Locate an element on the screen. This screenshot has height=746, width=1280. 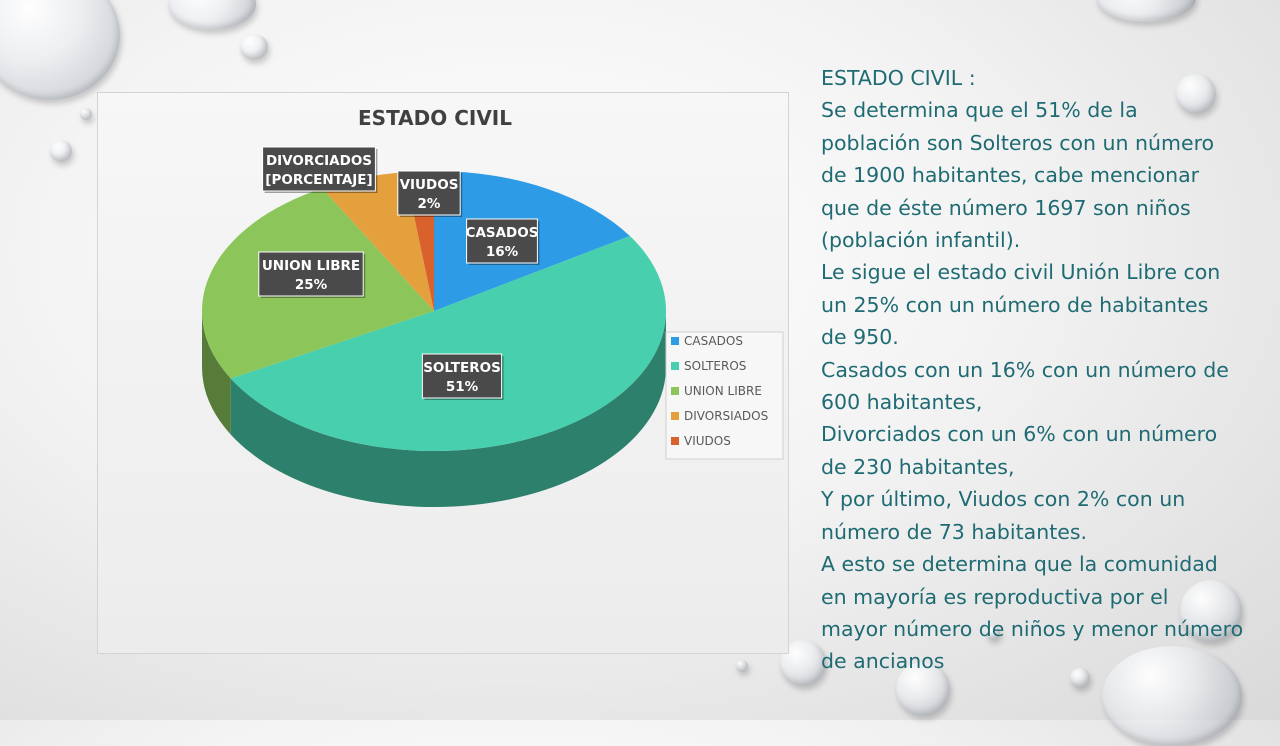
legend-label: UNION LIBRE is located at coordinates (723, 391).